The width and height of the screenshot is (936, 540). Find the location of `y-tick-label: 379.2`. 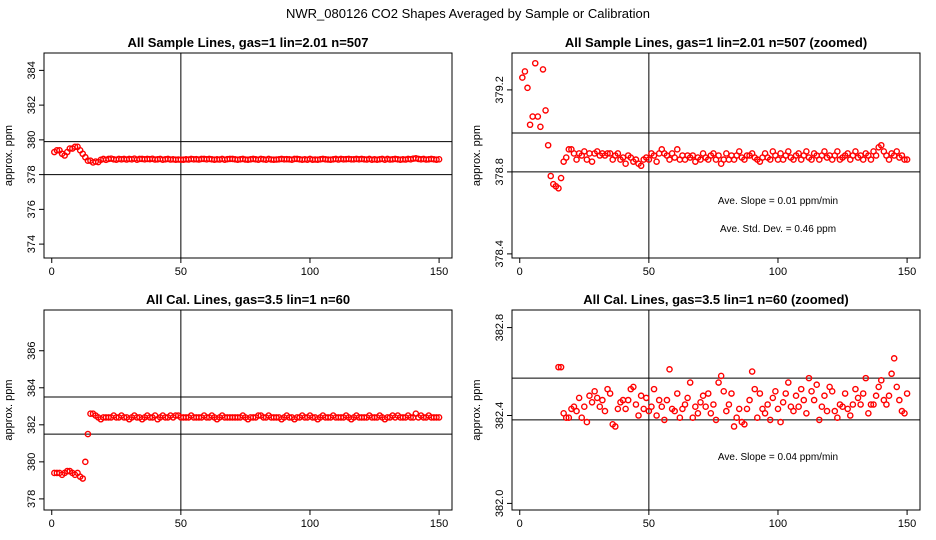

y-tick-label: 379.2 is located at coordinates (500, 90).